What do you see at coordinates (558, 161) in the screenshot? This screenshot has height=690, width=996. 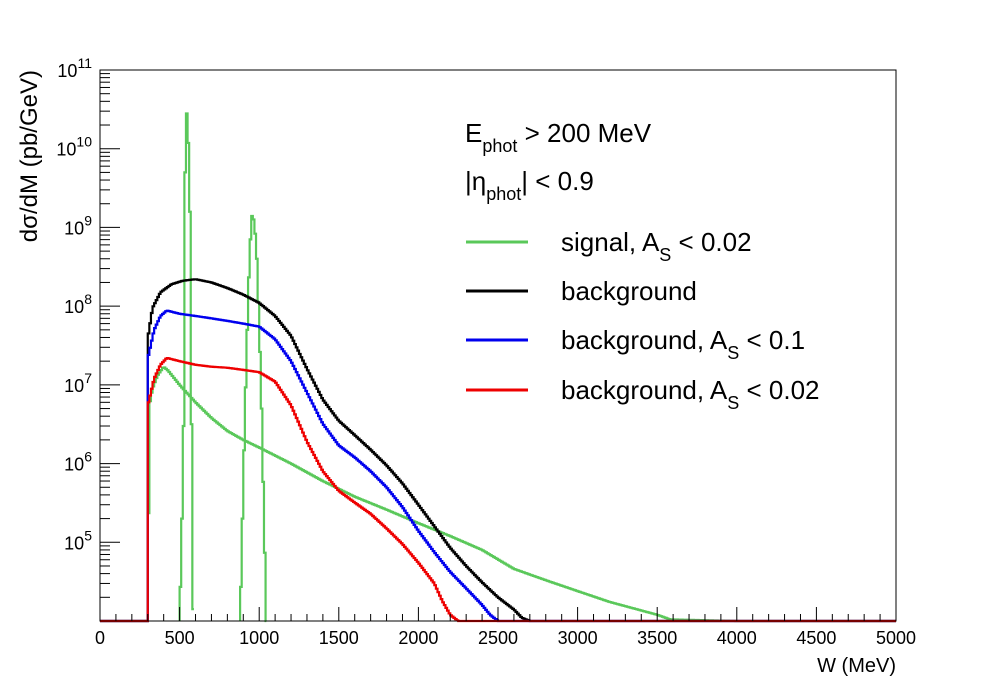 I see `annotations: Ephot > 200 MeV|ηphot| < 0.9` at bounding box center [558, 161].